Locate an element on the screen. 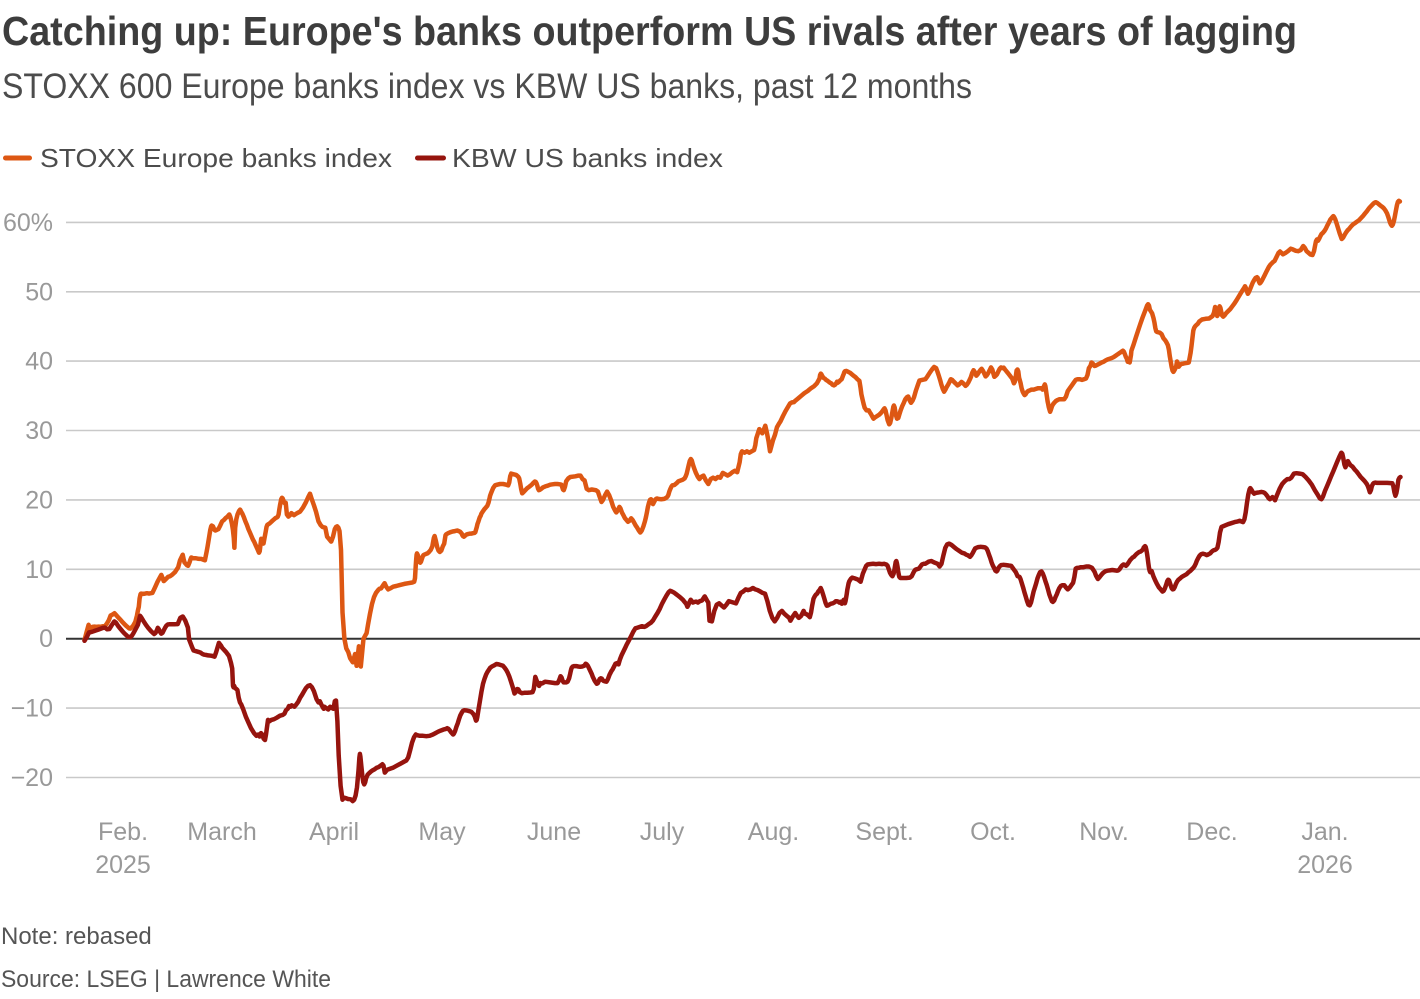 This screenshot has height=999, width=1420. svg-text: May is located at coordinates (442, 832).